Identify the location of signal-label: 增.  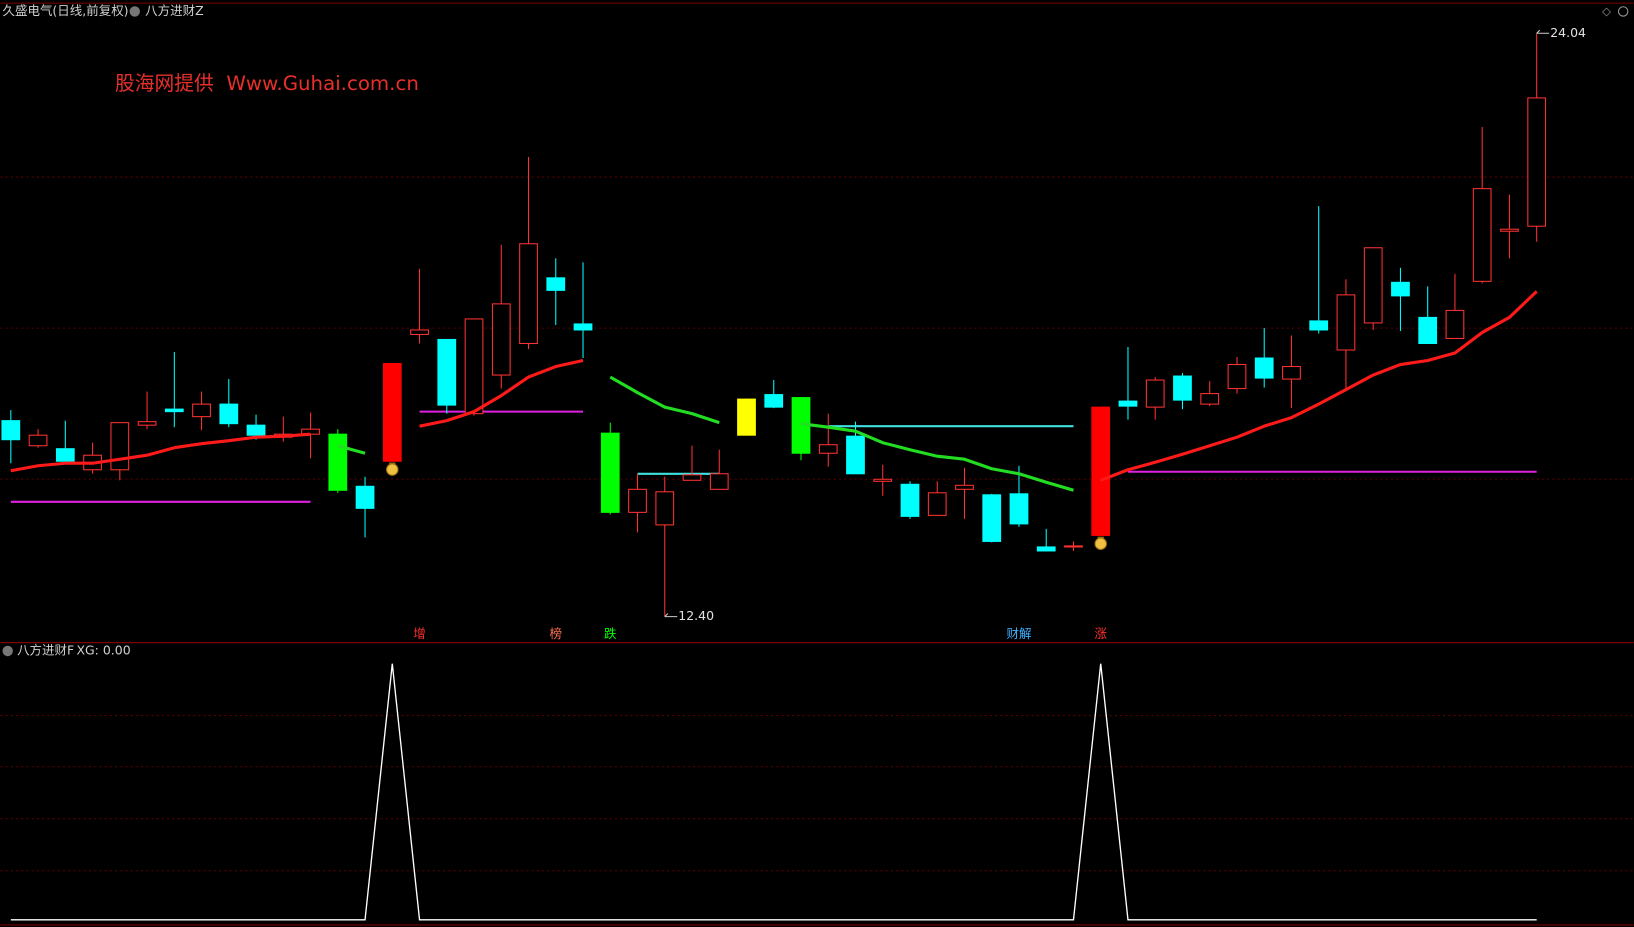
(419, 633).